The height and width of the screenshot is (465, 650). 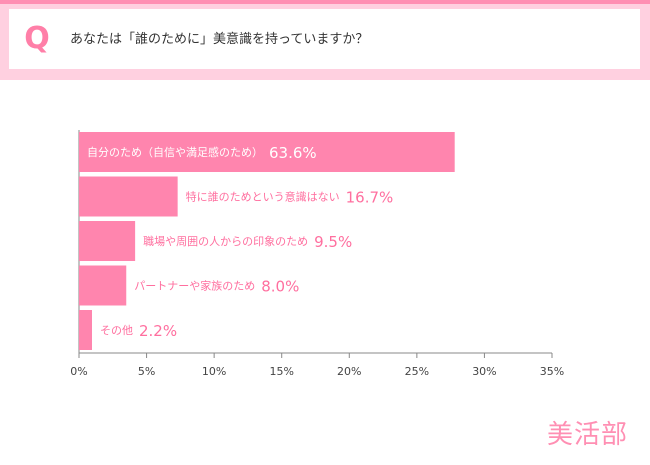 What do you see at coordinates (484, 371) in the screenshot?
I see `x-tick-label: 30%` at bounding box center [484, 371].